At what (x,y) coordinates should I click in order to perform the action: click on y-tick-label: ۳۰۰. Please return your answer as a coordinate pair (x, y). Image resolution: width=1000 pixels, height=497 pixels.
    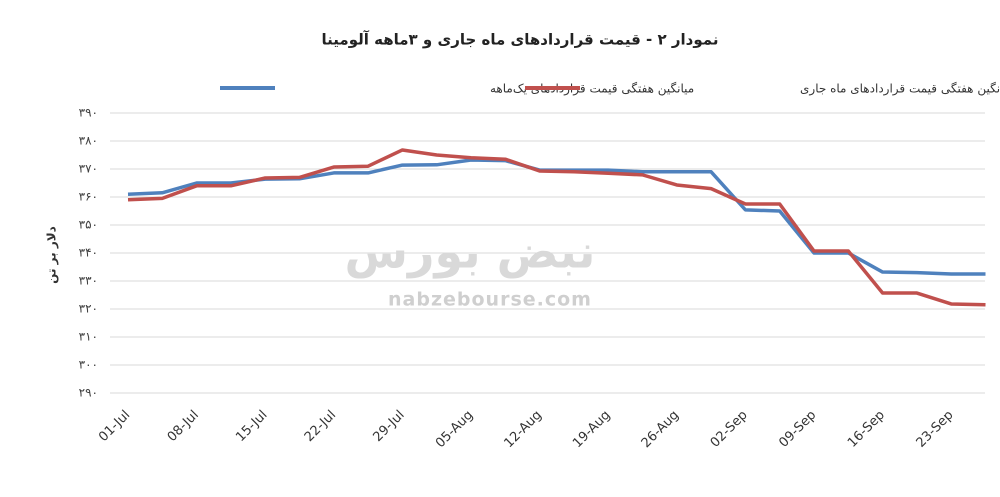
    Looking at the image, I should click on (88, 365).